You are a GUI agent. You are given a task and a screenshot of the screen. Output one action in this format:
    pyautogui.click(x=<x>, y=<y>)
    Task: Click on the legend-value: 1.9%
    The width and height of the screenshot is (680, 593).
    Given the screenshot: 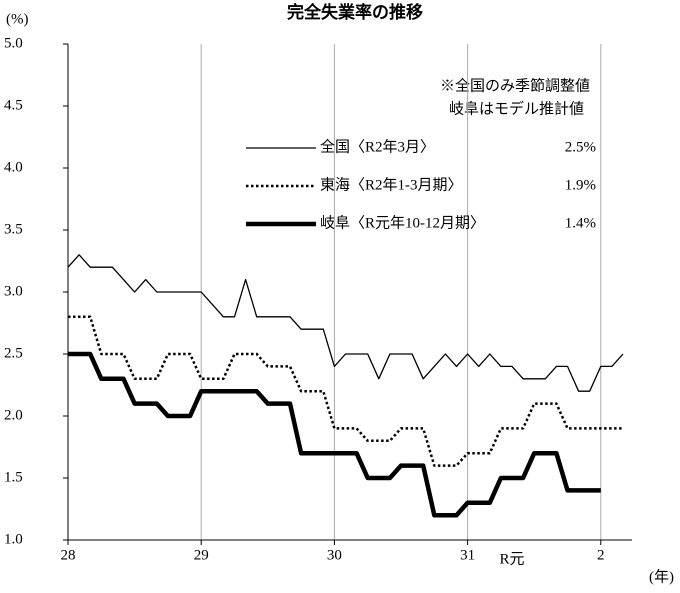 What is the action you would take?
    pyautogui.click(x=580, y=185)
    